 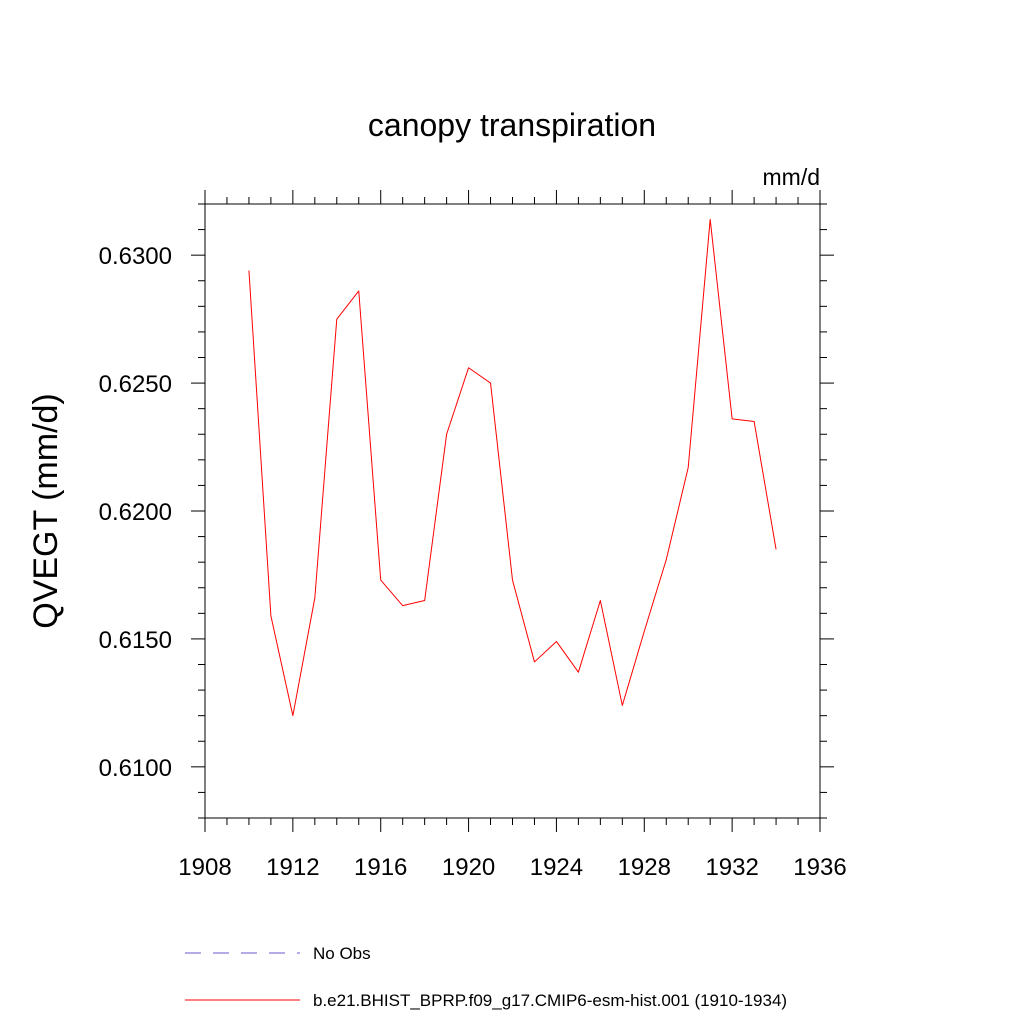 What do you see at coordinates (468, 867) in the screenshot?
I see `x-tick-label: 1920` at bounding box center [468, 867].